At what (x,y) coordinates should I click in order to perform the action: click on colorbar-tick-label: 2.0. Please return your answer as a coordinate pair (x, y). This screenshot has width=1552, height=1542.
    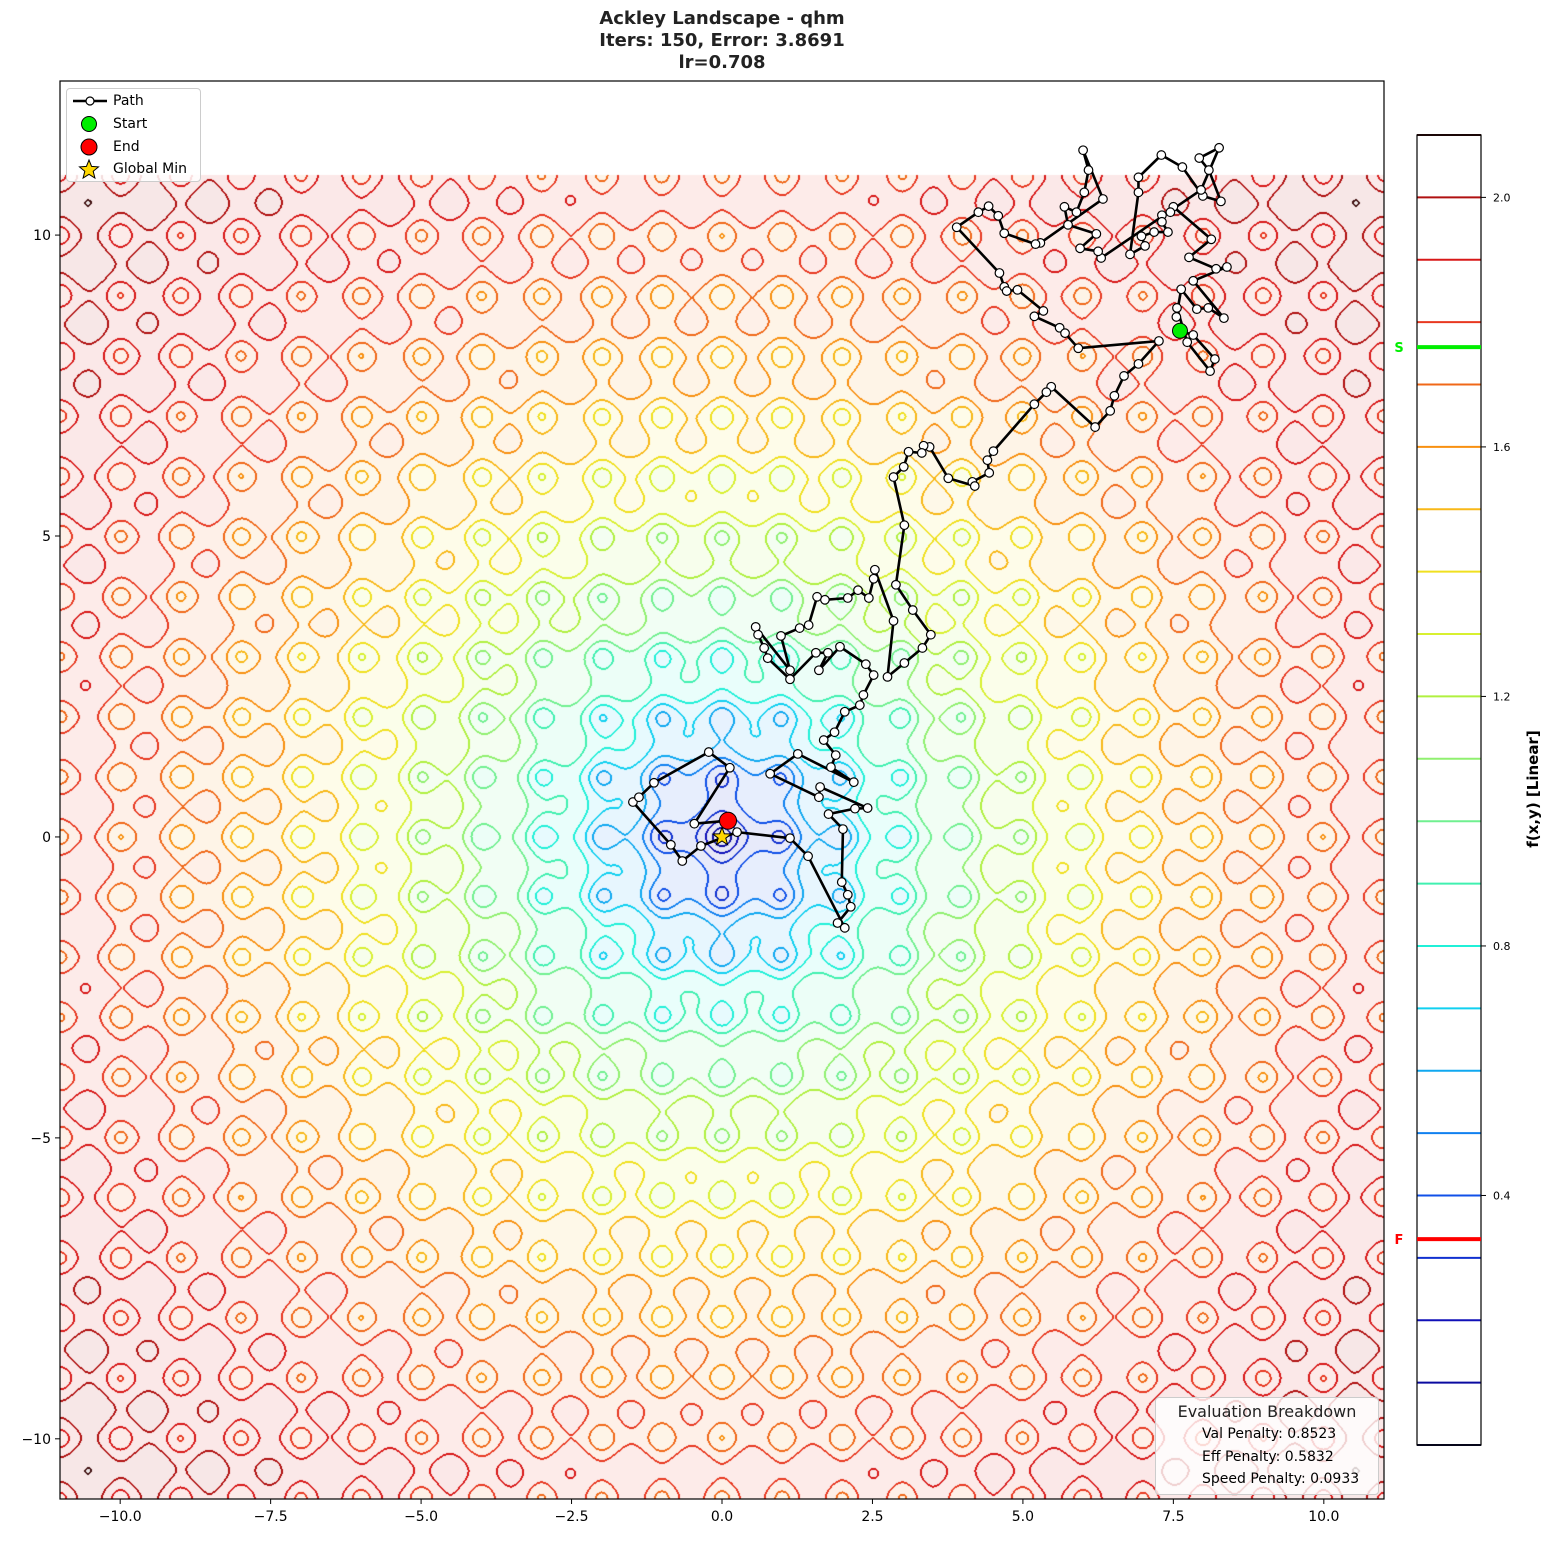
    Looking at the image, I should click on (1502, 197).